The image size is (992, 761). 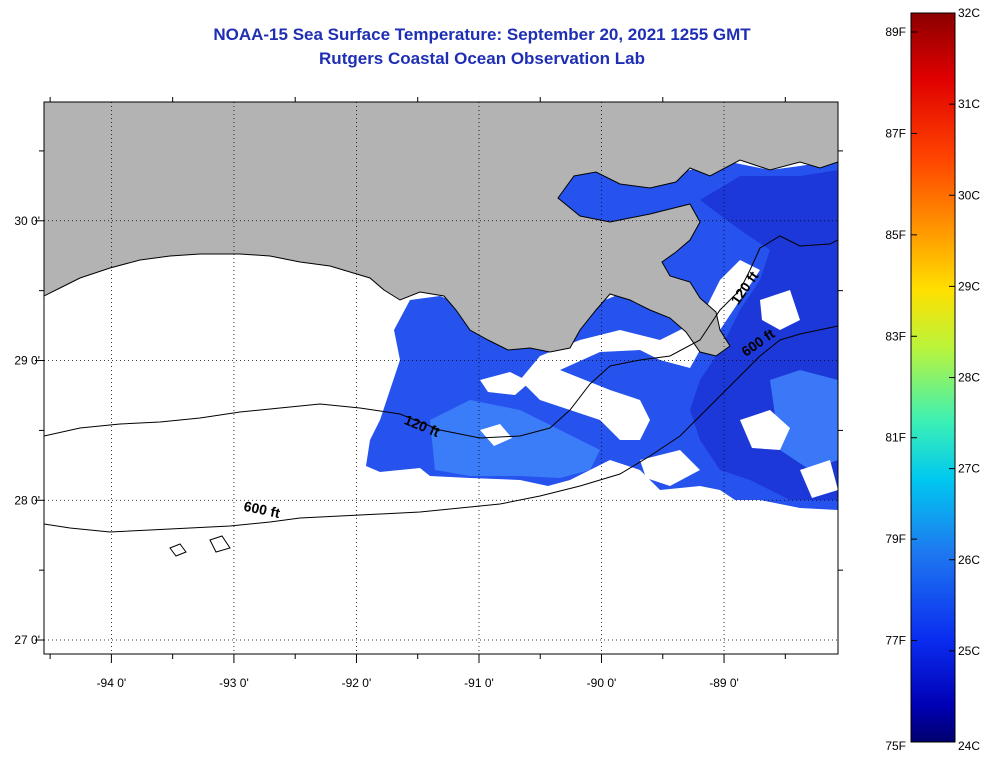 I want to click on colorbar-label-celsius: 28C, so click(x=969, y=378).